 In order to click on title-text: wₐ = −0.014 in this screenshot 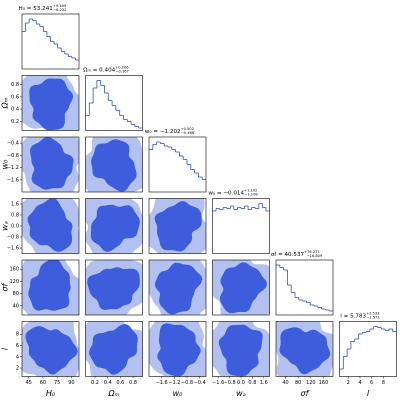, I will do `click(226, 193)`.